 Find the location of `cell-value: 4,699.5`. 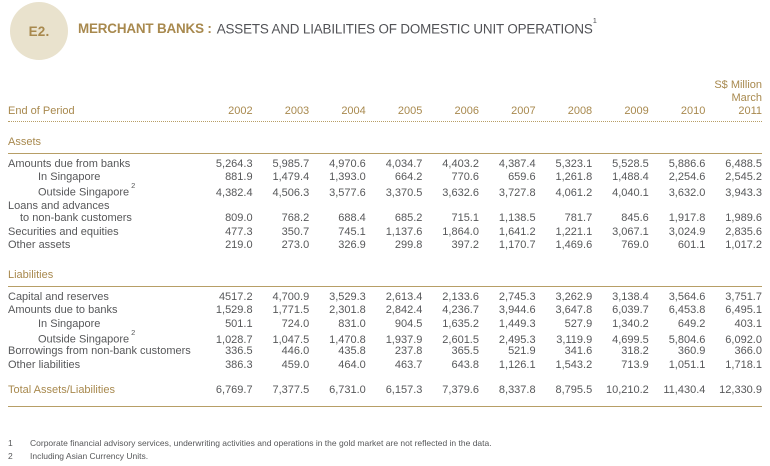

cell-value: 4,699.5 is located at coordinates (630, 339).